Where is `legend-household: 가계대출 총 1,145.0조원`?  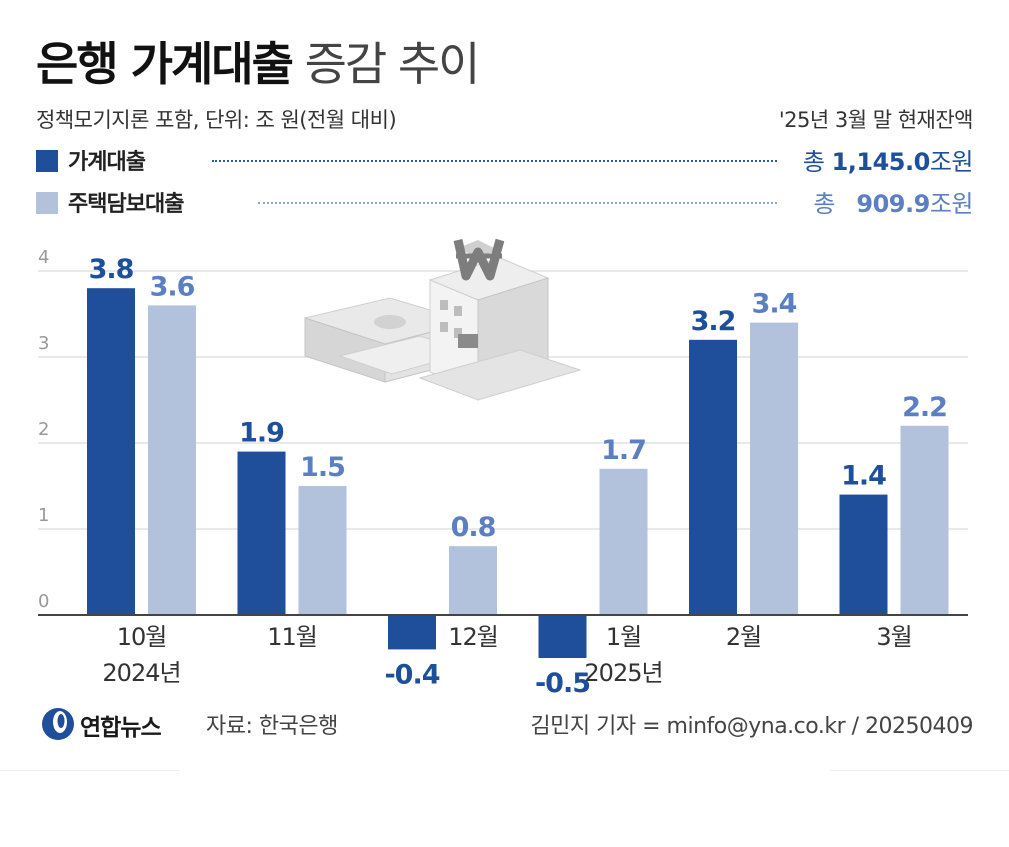 legend-household: 가계대출 총 1,145.0조원 is located at coordinates (505, 160).